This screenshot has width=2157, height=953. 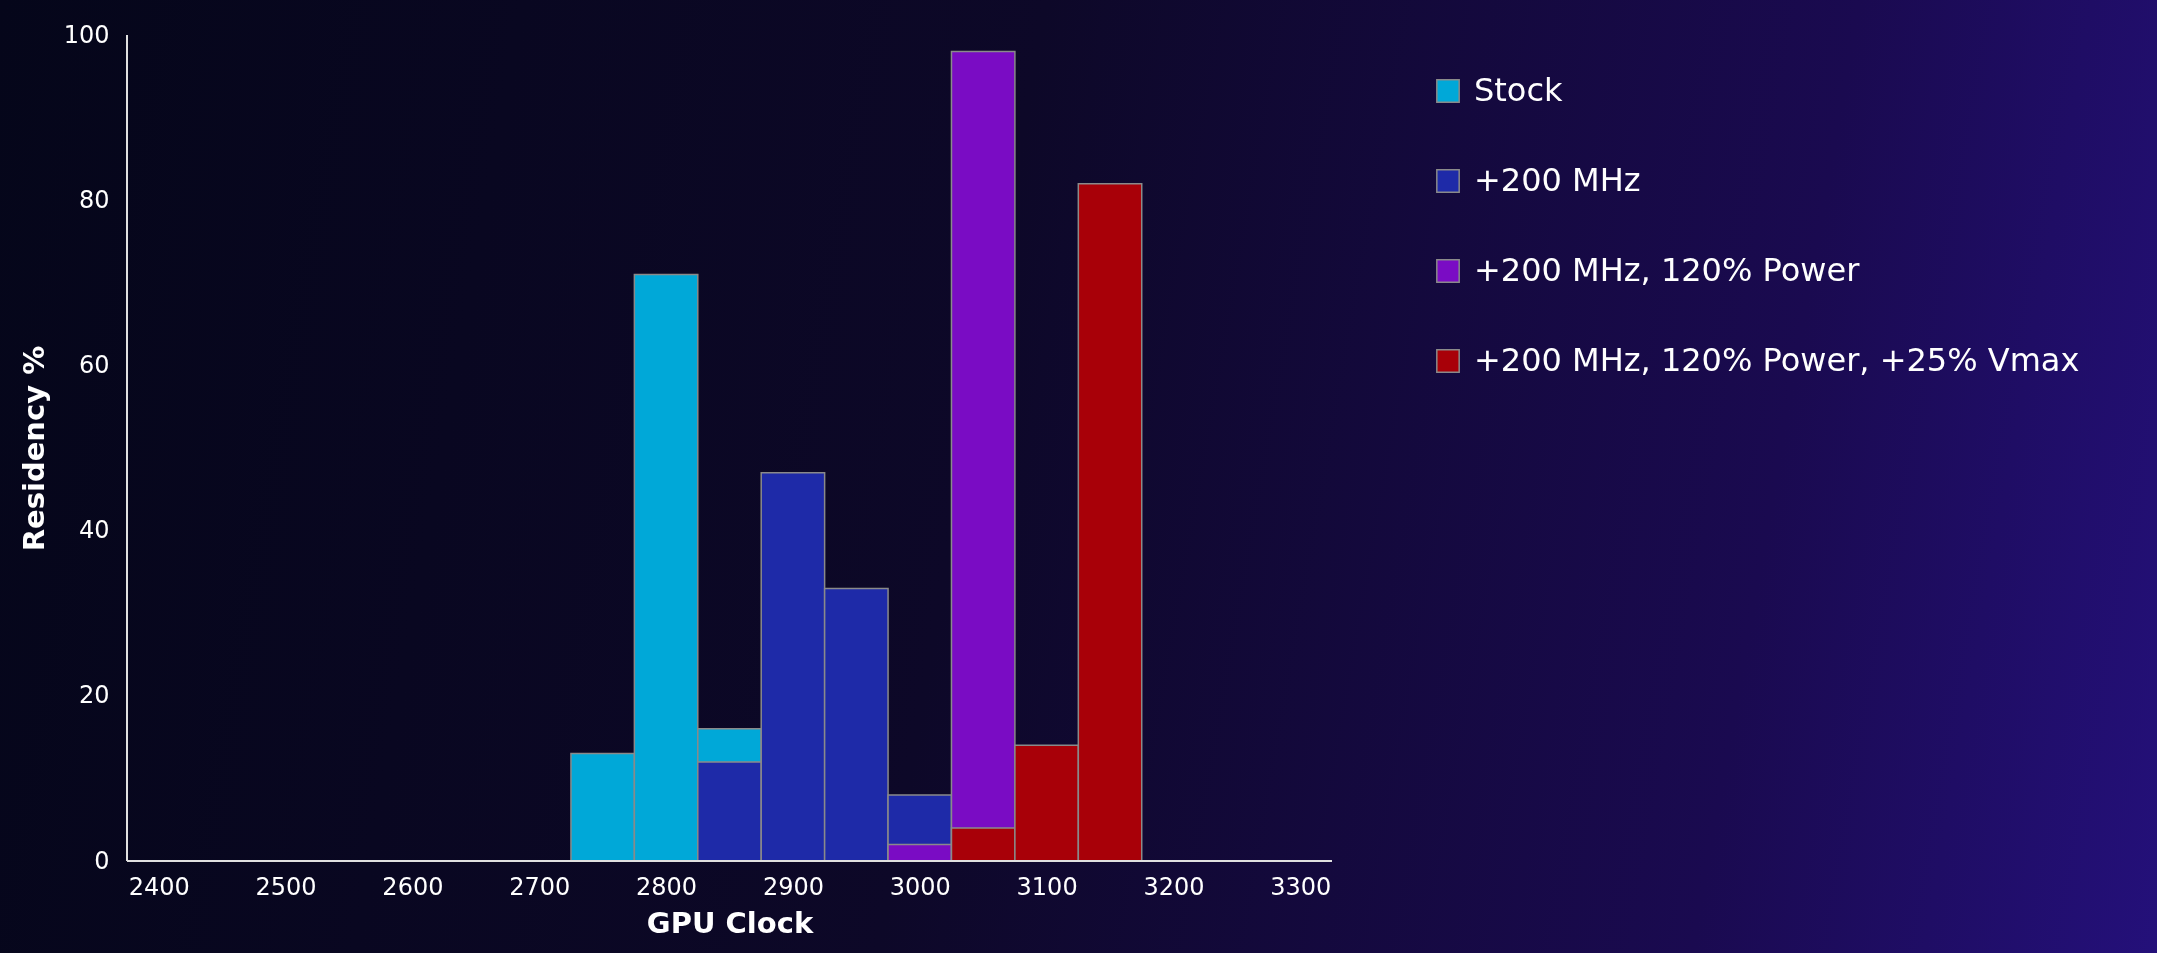 What do you see at coordinates (94, 695) in the screenshot?
I see `y-tick-label: 20` at bounding box center [94, 695].